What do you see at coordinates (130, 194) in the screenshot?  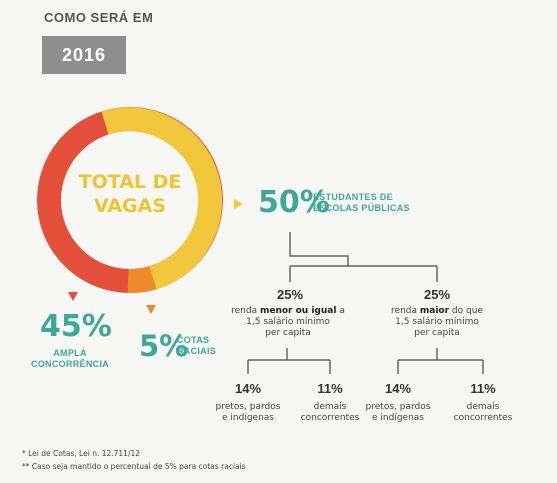 I see `donut-center-label: TOTAL DE VAGAS` at bounding box center [130, 194].